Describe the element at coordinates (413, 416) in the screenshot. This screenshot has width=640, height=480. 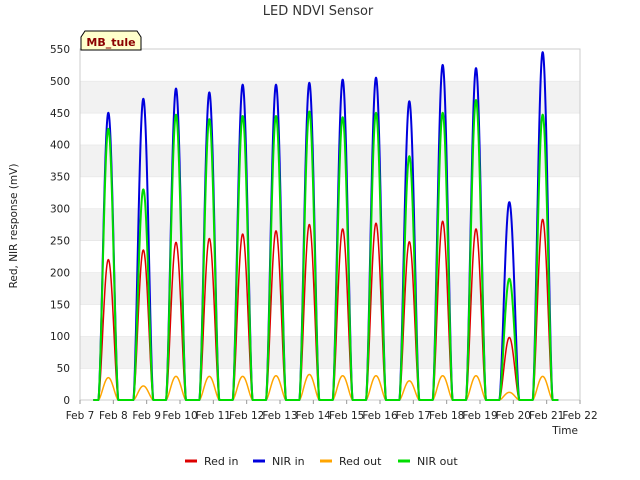
I see `x-tick-label: Feb 17` at that location.